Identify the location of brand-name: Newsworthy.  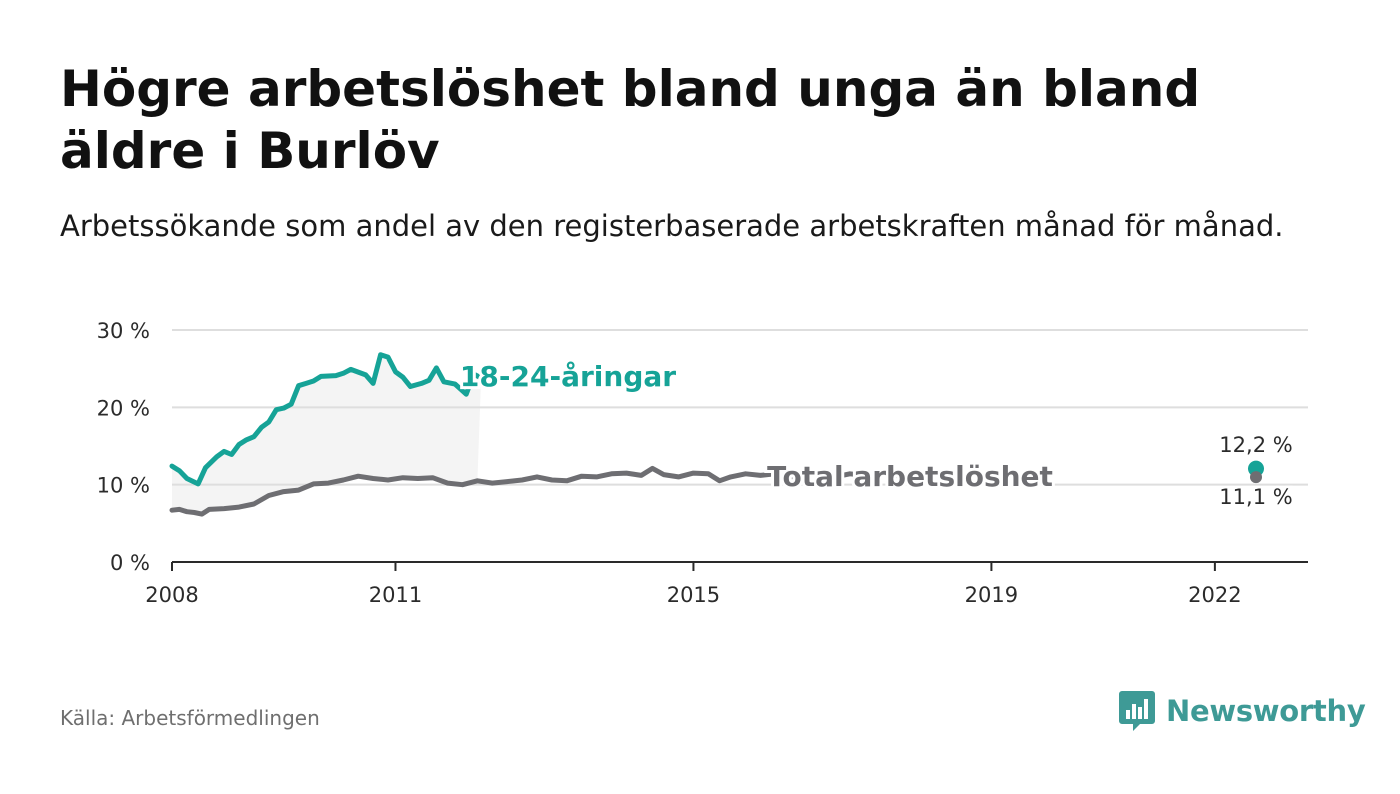
(1266, 711).